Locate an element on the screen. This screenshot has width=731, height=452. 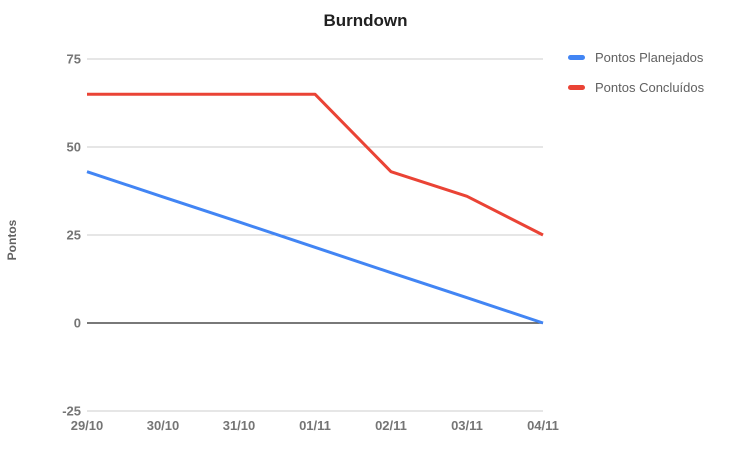
x-tick-label: 02/11 is located at coordinates (391, 425).